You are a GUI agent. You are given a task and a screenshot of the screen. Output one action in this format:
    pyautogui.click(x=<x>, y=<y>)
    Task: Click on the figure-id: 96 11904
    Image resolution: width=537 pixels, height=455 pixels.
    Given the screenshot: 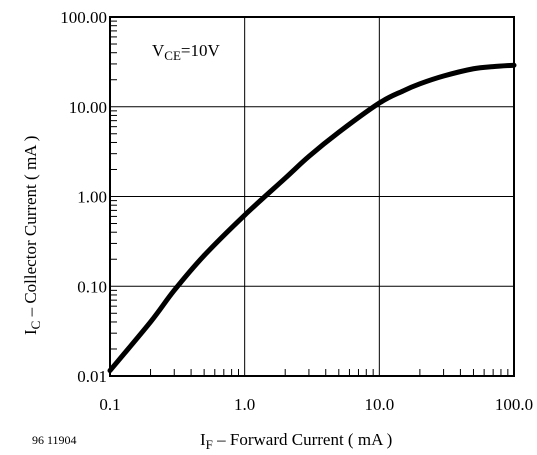 What is the action you would take?
    pyautogui.click(x=54, y=440)
    